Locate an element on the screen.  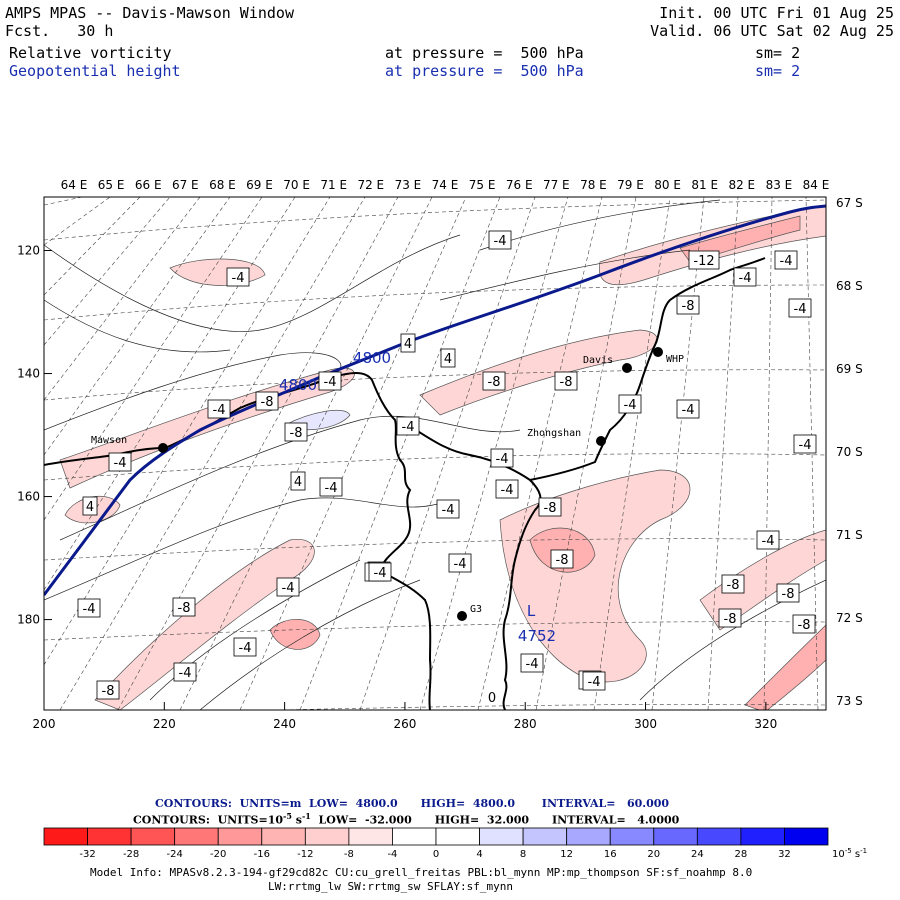
x-tick-label: 220 is located at coordinates (164, 724).